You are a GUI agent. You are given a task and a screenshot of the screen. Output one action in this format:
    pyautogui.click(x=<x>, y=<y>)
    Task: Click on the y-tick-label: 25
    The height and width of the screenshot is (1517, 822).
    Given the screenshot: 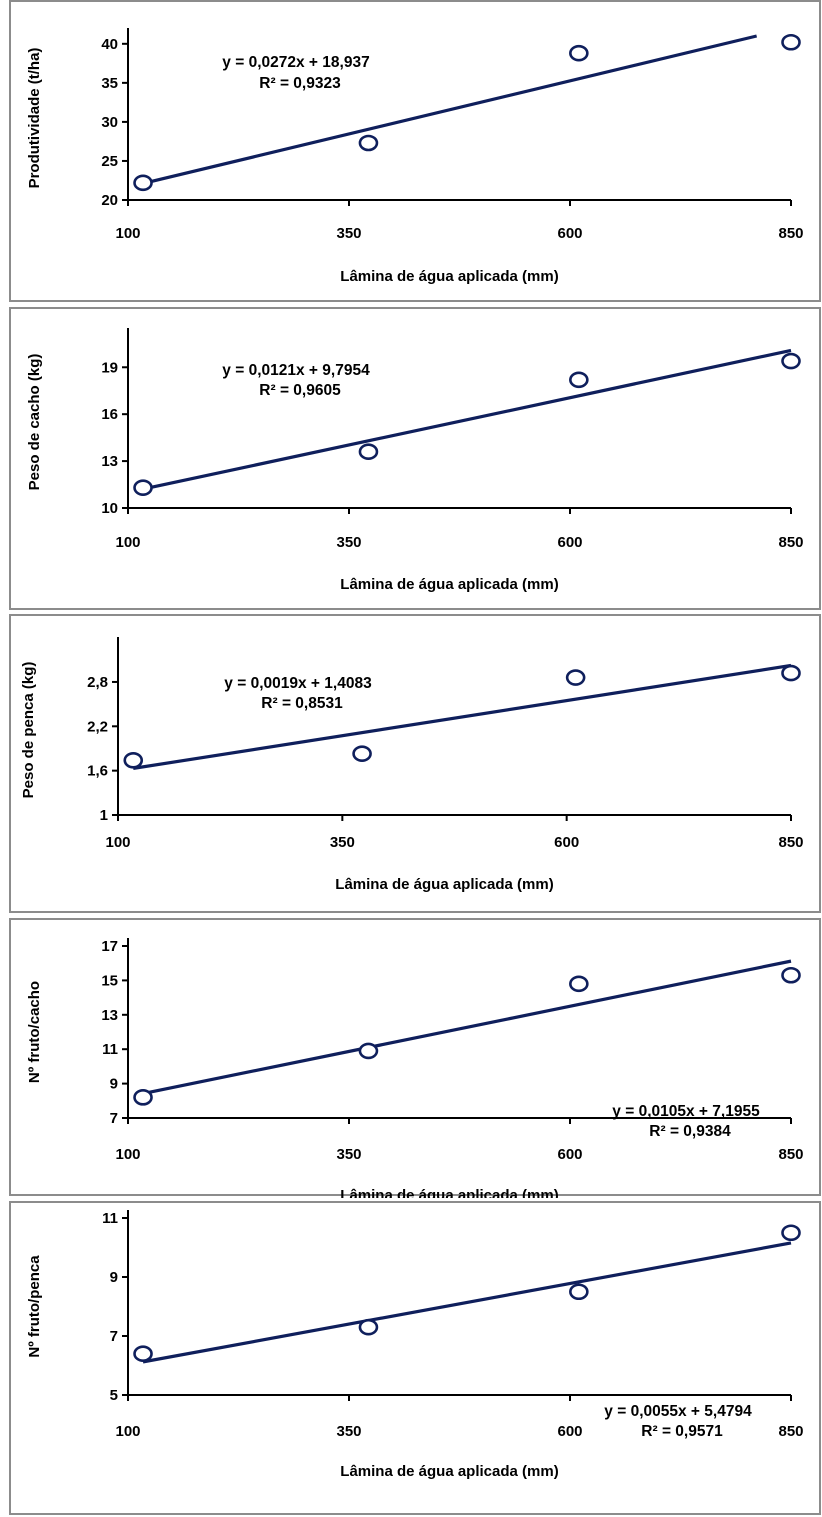 What is the action you would take?
    pyautogui.click(x=109, y=161)
    